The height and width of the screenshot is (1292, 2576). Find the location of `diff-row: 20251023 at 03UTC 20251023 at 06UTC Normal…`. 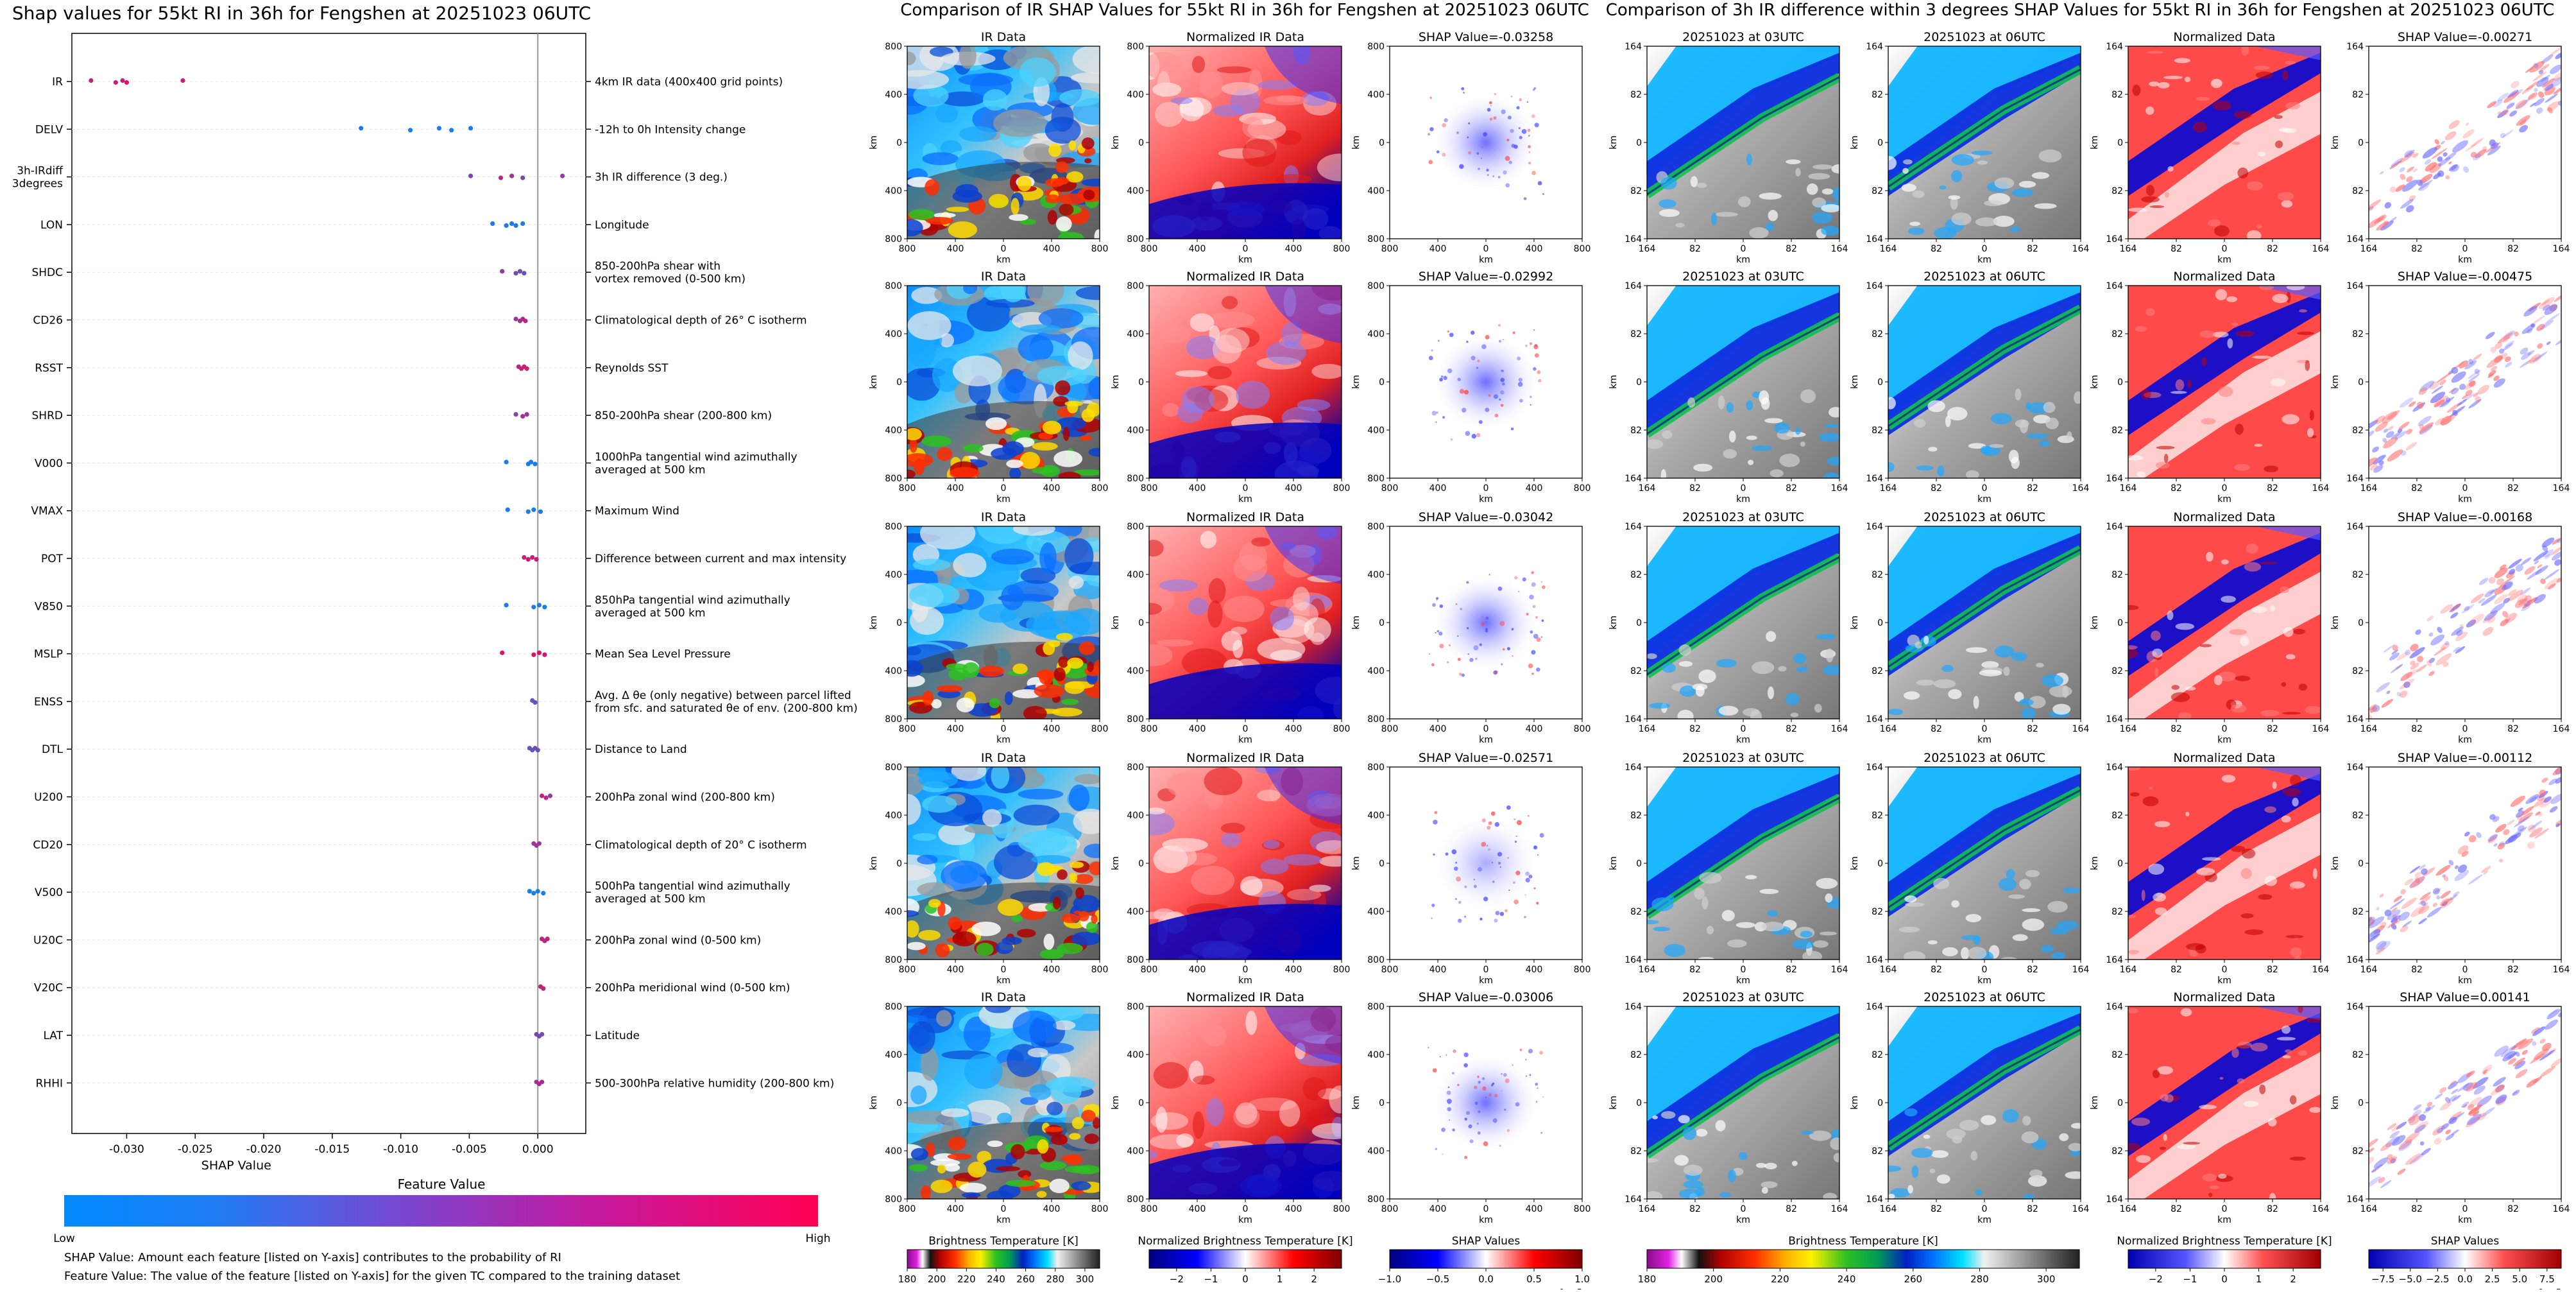

diff-row: 20251023 at 03UTC 20251023 at 06UTC Normal… is located at coordinates (2089, 868).